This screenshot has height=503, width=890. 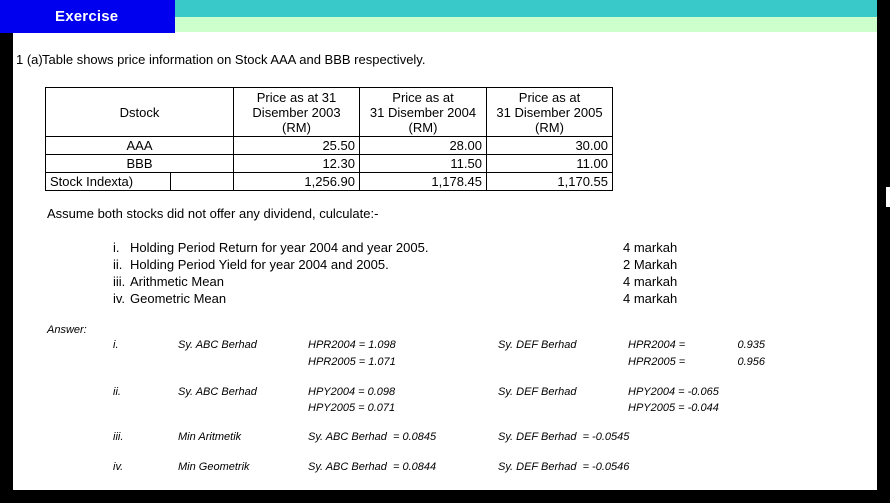 What do you see at coordinates (352, 392) in the screenshot?
I see `hpy2004-abc: HPY2004 = 0.098` at bounding box center [352, 392].